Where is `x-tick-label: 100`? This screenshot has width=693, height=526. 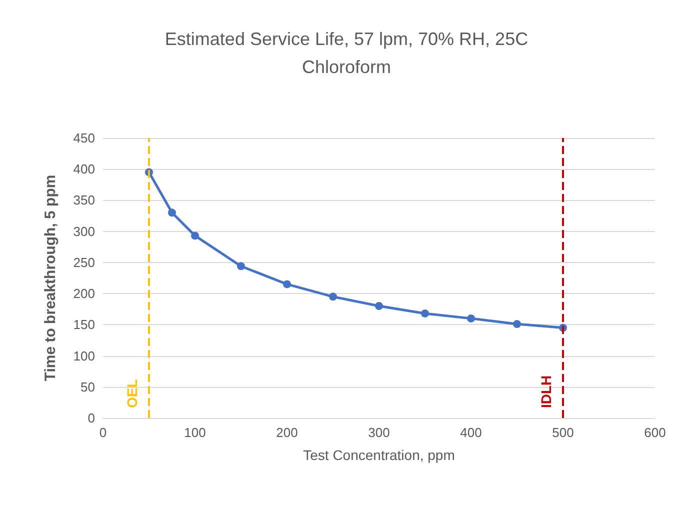
x-tick-label: 100 is located at coordinates (195, 432).